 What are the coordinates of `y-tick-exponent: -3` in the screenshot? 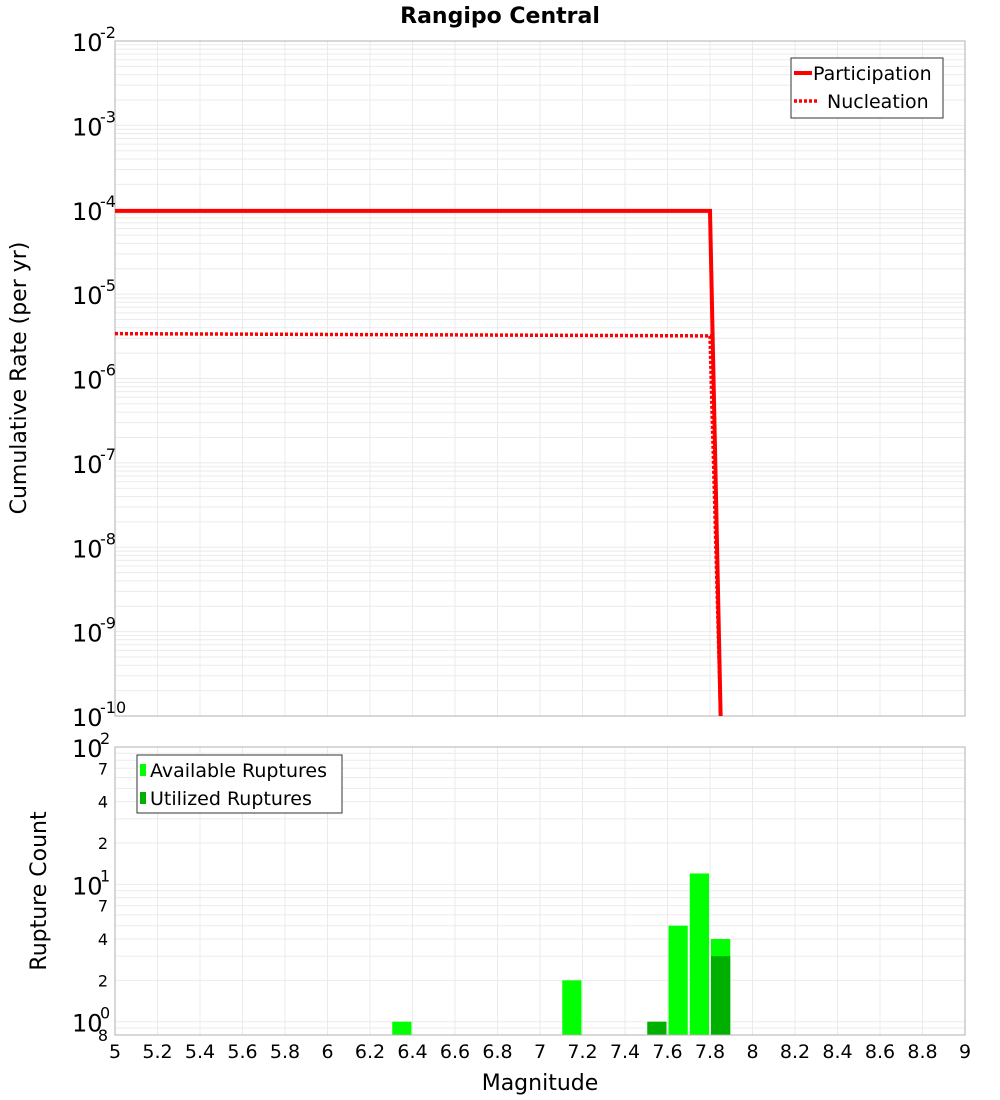 It's located at (108, 116).